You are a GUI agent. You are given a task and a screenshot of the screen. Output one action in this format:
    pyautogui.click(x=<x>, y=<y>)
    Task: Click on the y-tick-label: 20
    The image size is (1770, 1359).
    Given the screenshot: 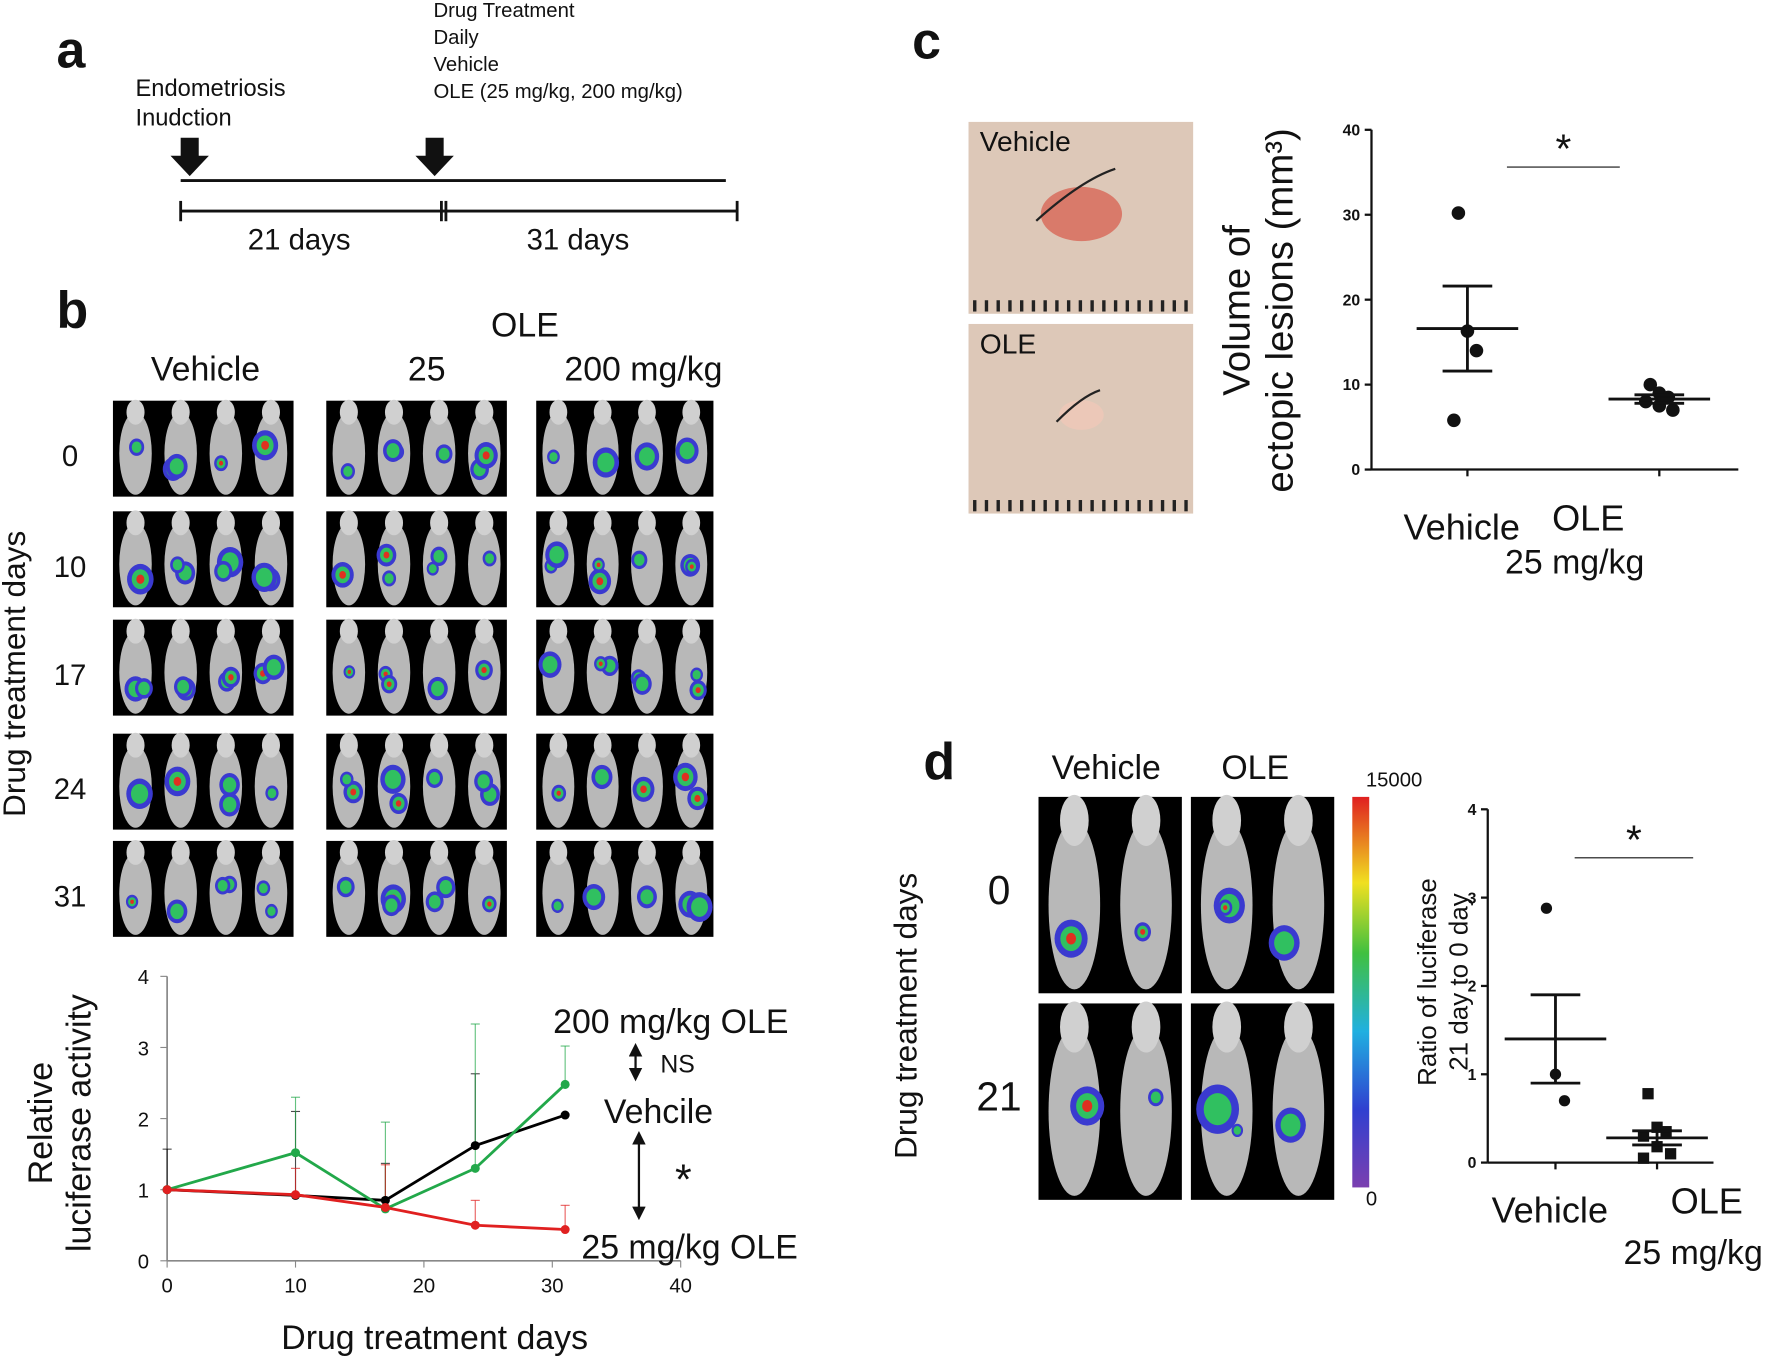 What is the action you would take?
    pyautogui.click(x=1352, y=300)
    